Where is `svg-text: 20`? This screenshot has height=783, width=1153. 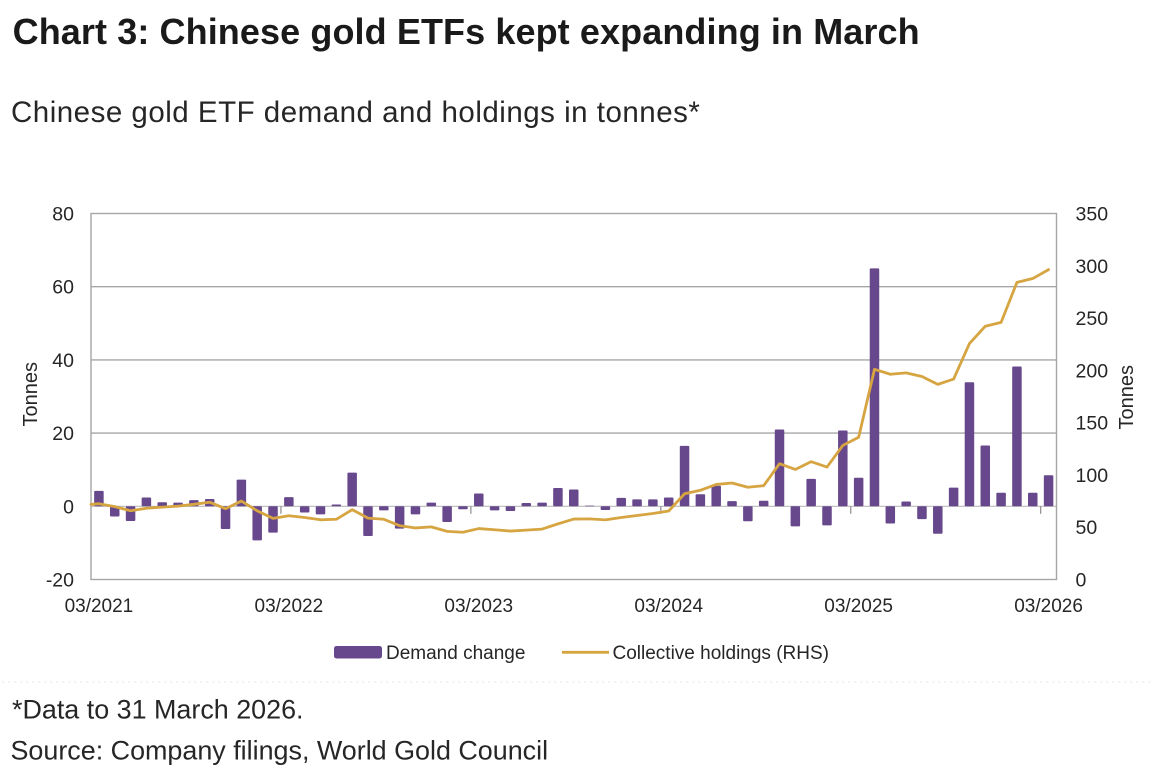
svg-text: 20 is located at coordinates (63, 434).